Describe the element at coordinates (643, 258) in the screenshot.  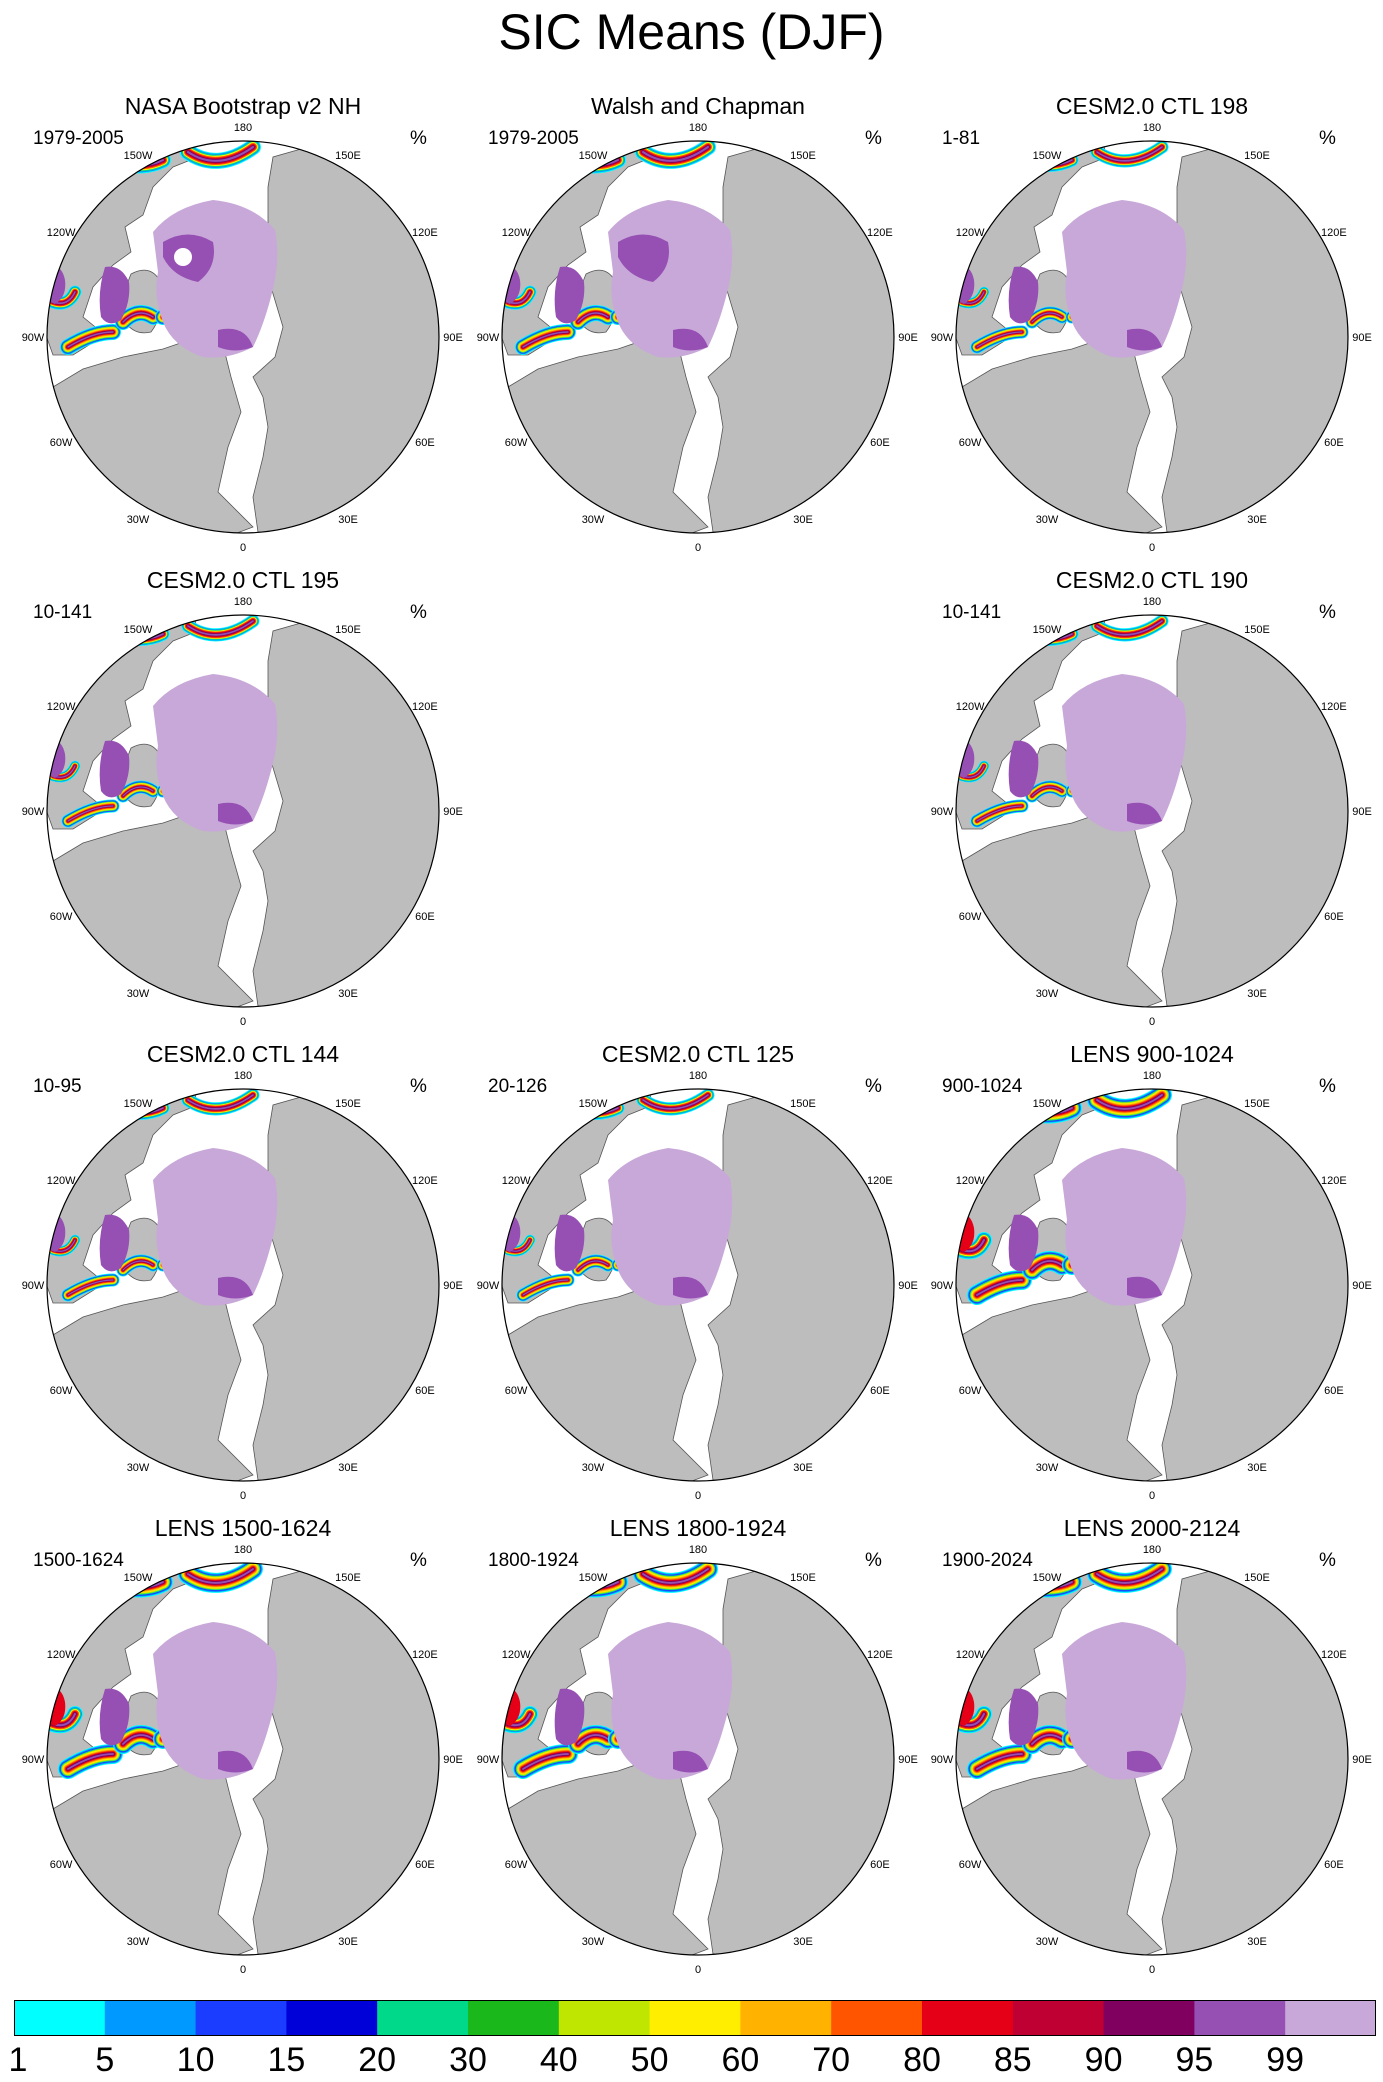
I see `multiyear-ice` at that location.